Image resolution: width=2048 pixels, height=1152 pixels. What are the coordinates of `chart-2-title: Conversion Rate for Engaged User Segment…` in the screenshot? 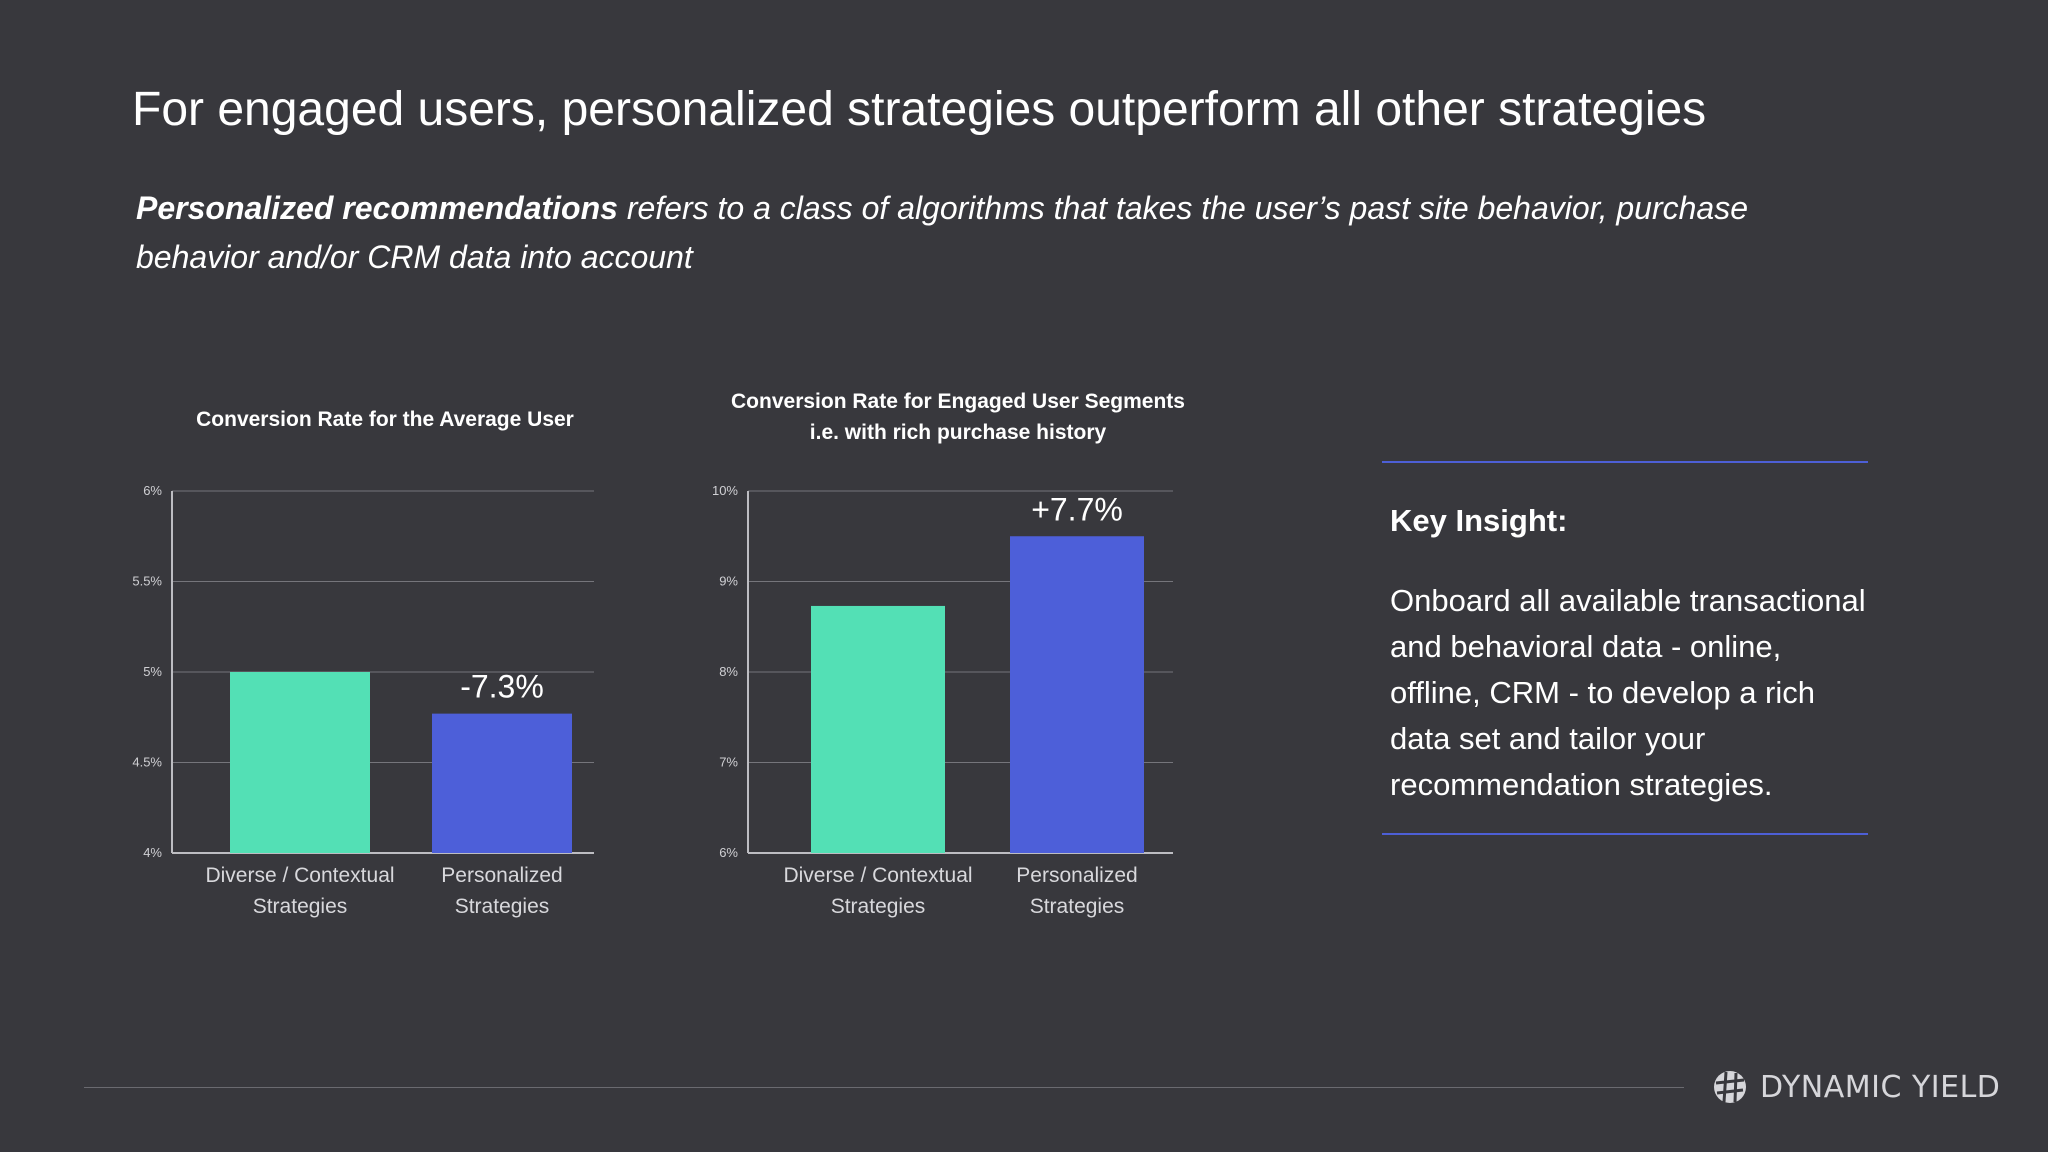 It's located at (958, 417).